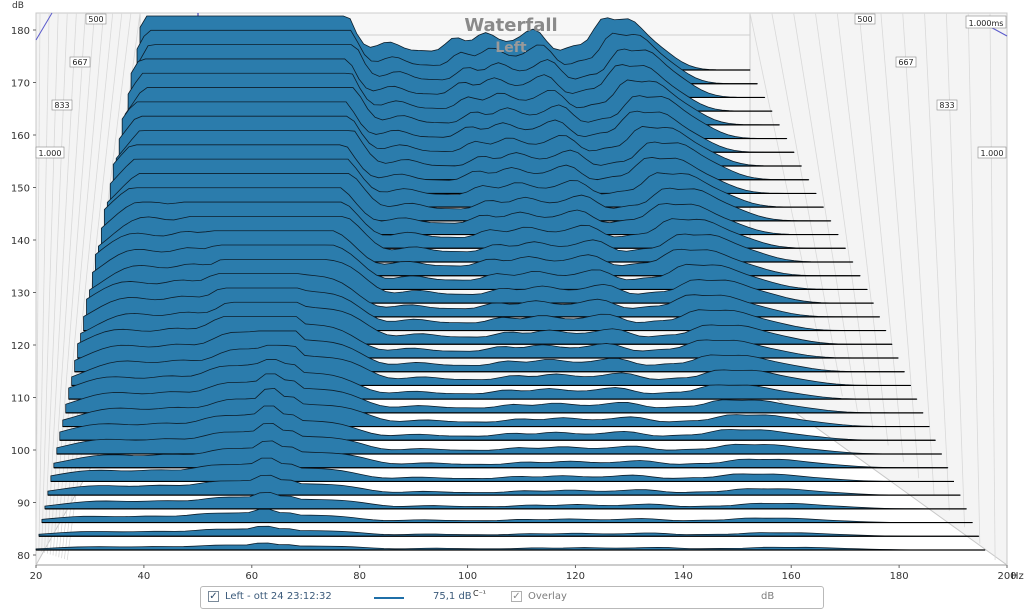 The height and width of the screenshot is (610, 1024). Describe the element at coordinates (23, 556) in the screenshot. I see `y-tick-label: 80` at that location.